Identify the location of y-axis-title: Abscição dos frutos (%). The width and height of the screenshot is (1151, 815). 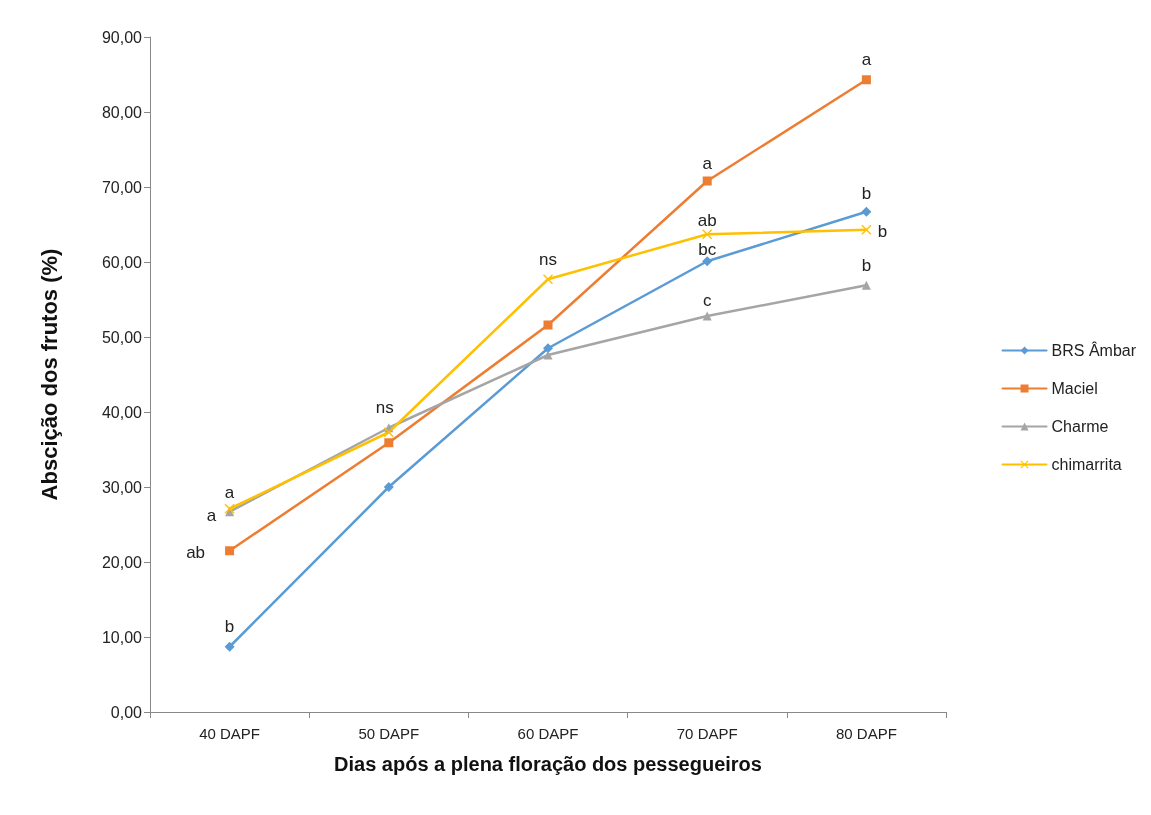
(49, 374).